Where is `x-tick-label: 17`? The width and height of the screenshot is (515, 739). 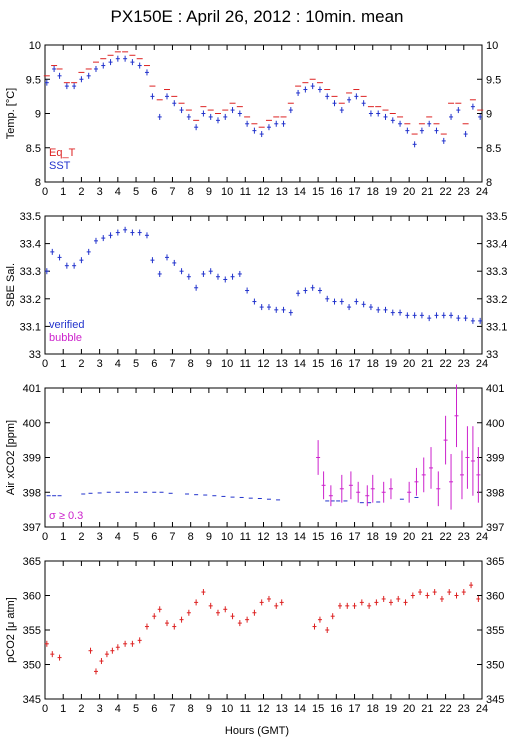
x-tick-label: 17 is located at coordinates (354, 709).